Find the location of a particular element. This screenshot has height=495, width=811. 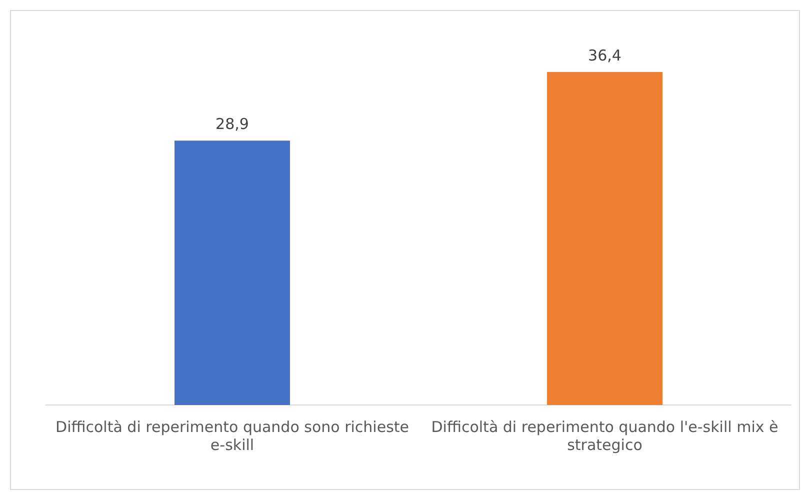

data-label: 28,9 is located at coordinates (232, 123).